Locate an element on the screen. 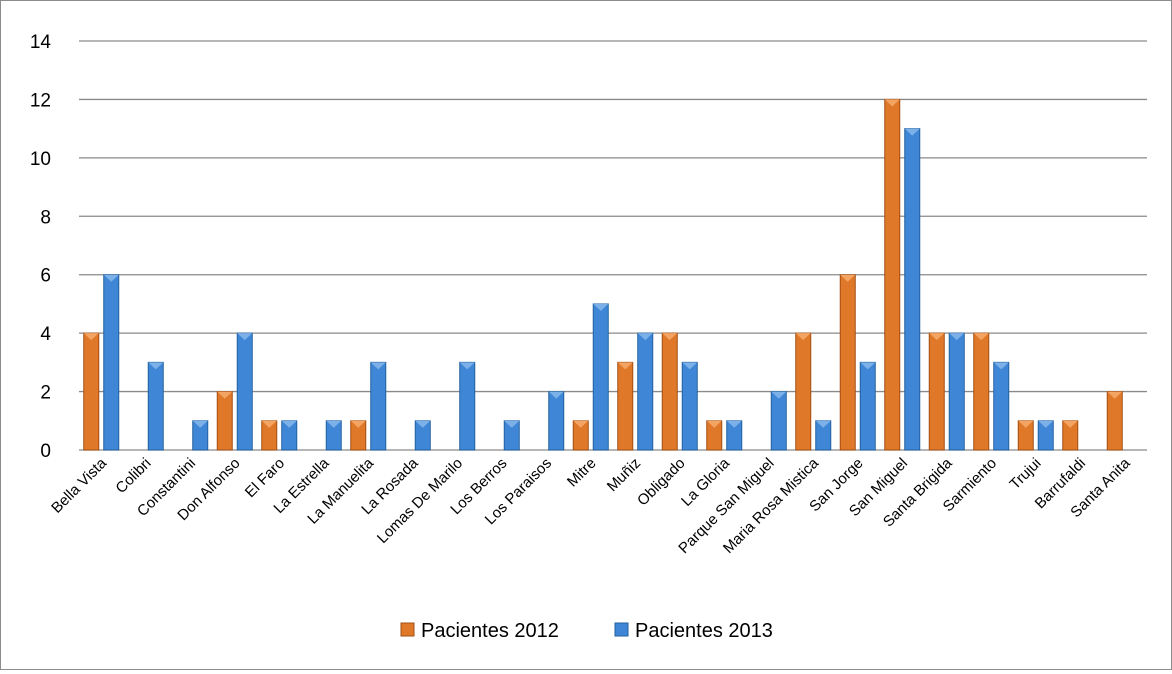 The width and height of the screenshot is (1172, 674). y-tick-label: 2 is located at coordinates (45, 393).